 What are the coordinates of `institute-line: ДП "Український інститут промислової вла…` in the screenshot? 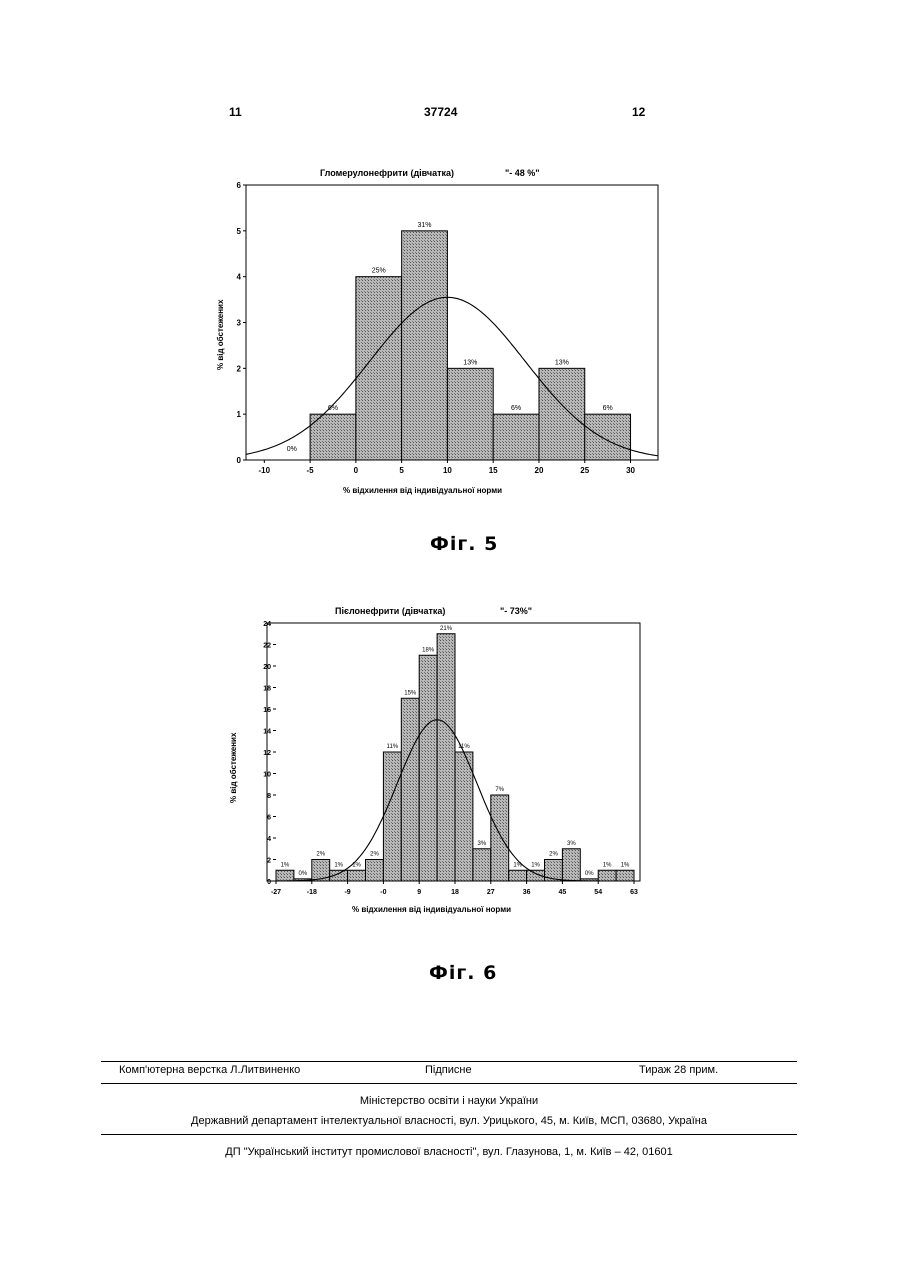 It's located at (449, 1152).